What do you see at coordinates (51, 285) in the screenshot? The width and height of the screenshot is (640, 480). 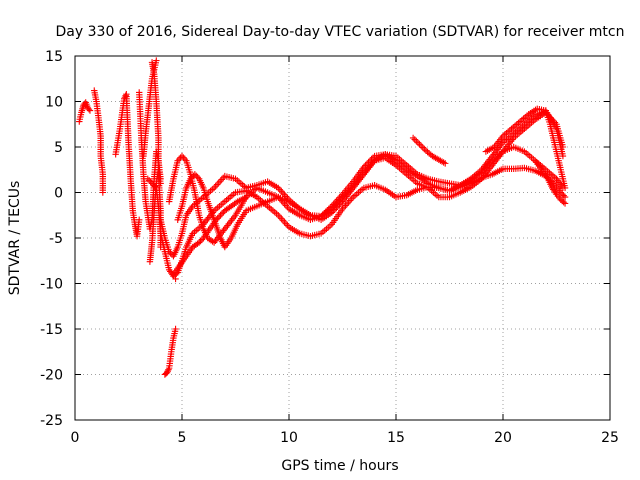 I see `y-tick-label: -10` at bounding box center [51, 285].